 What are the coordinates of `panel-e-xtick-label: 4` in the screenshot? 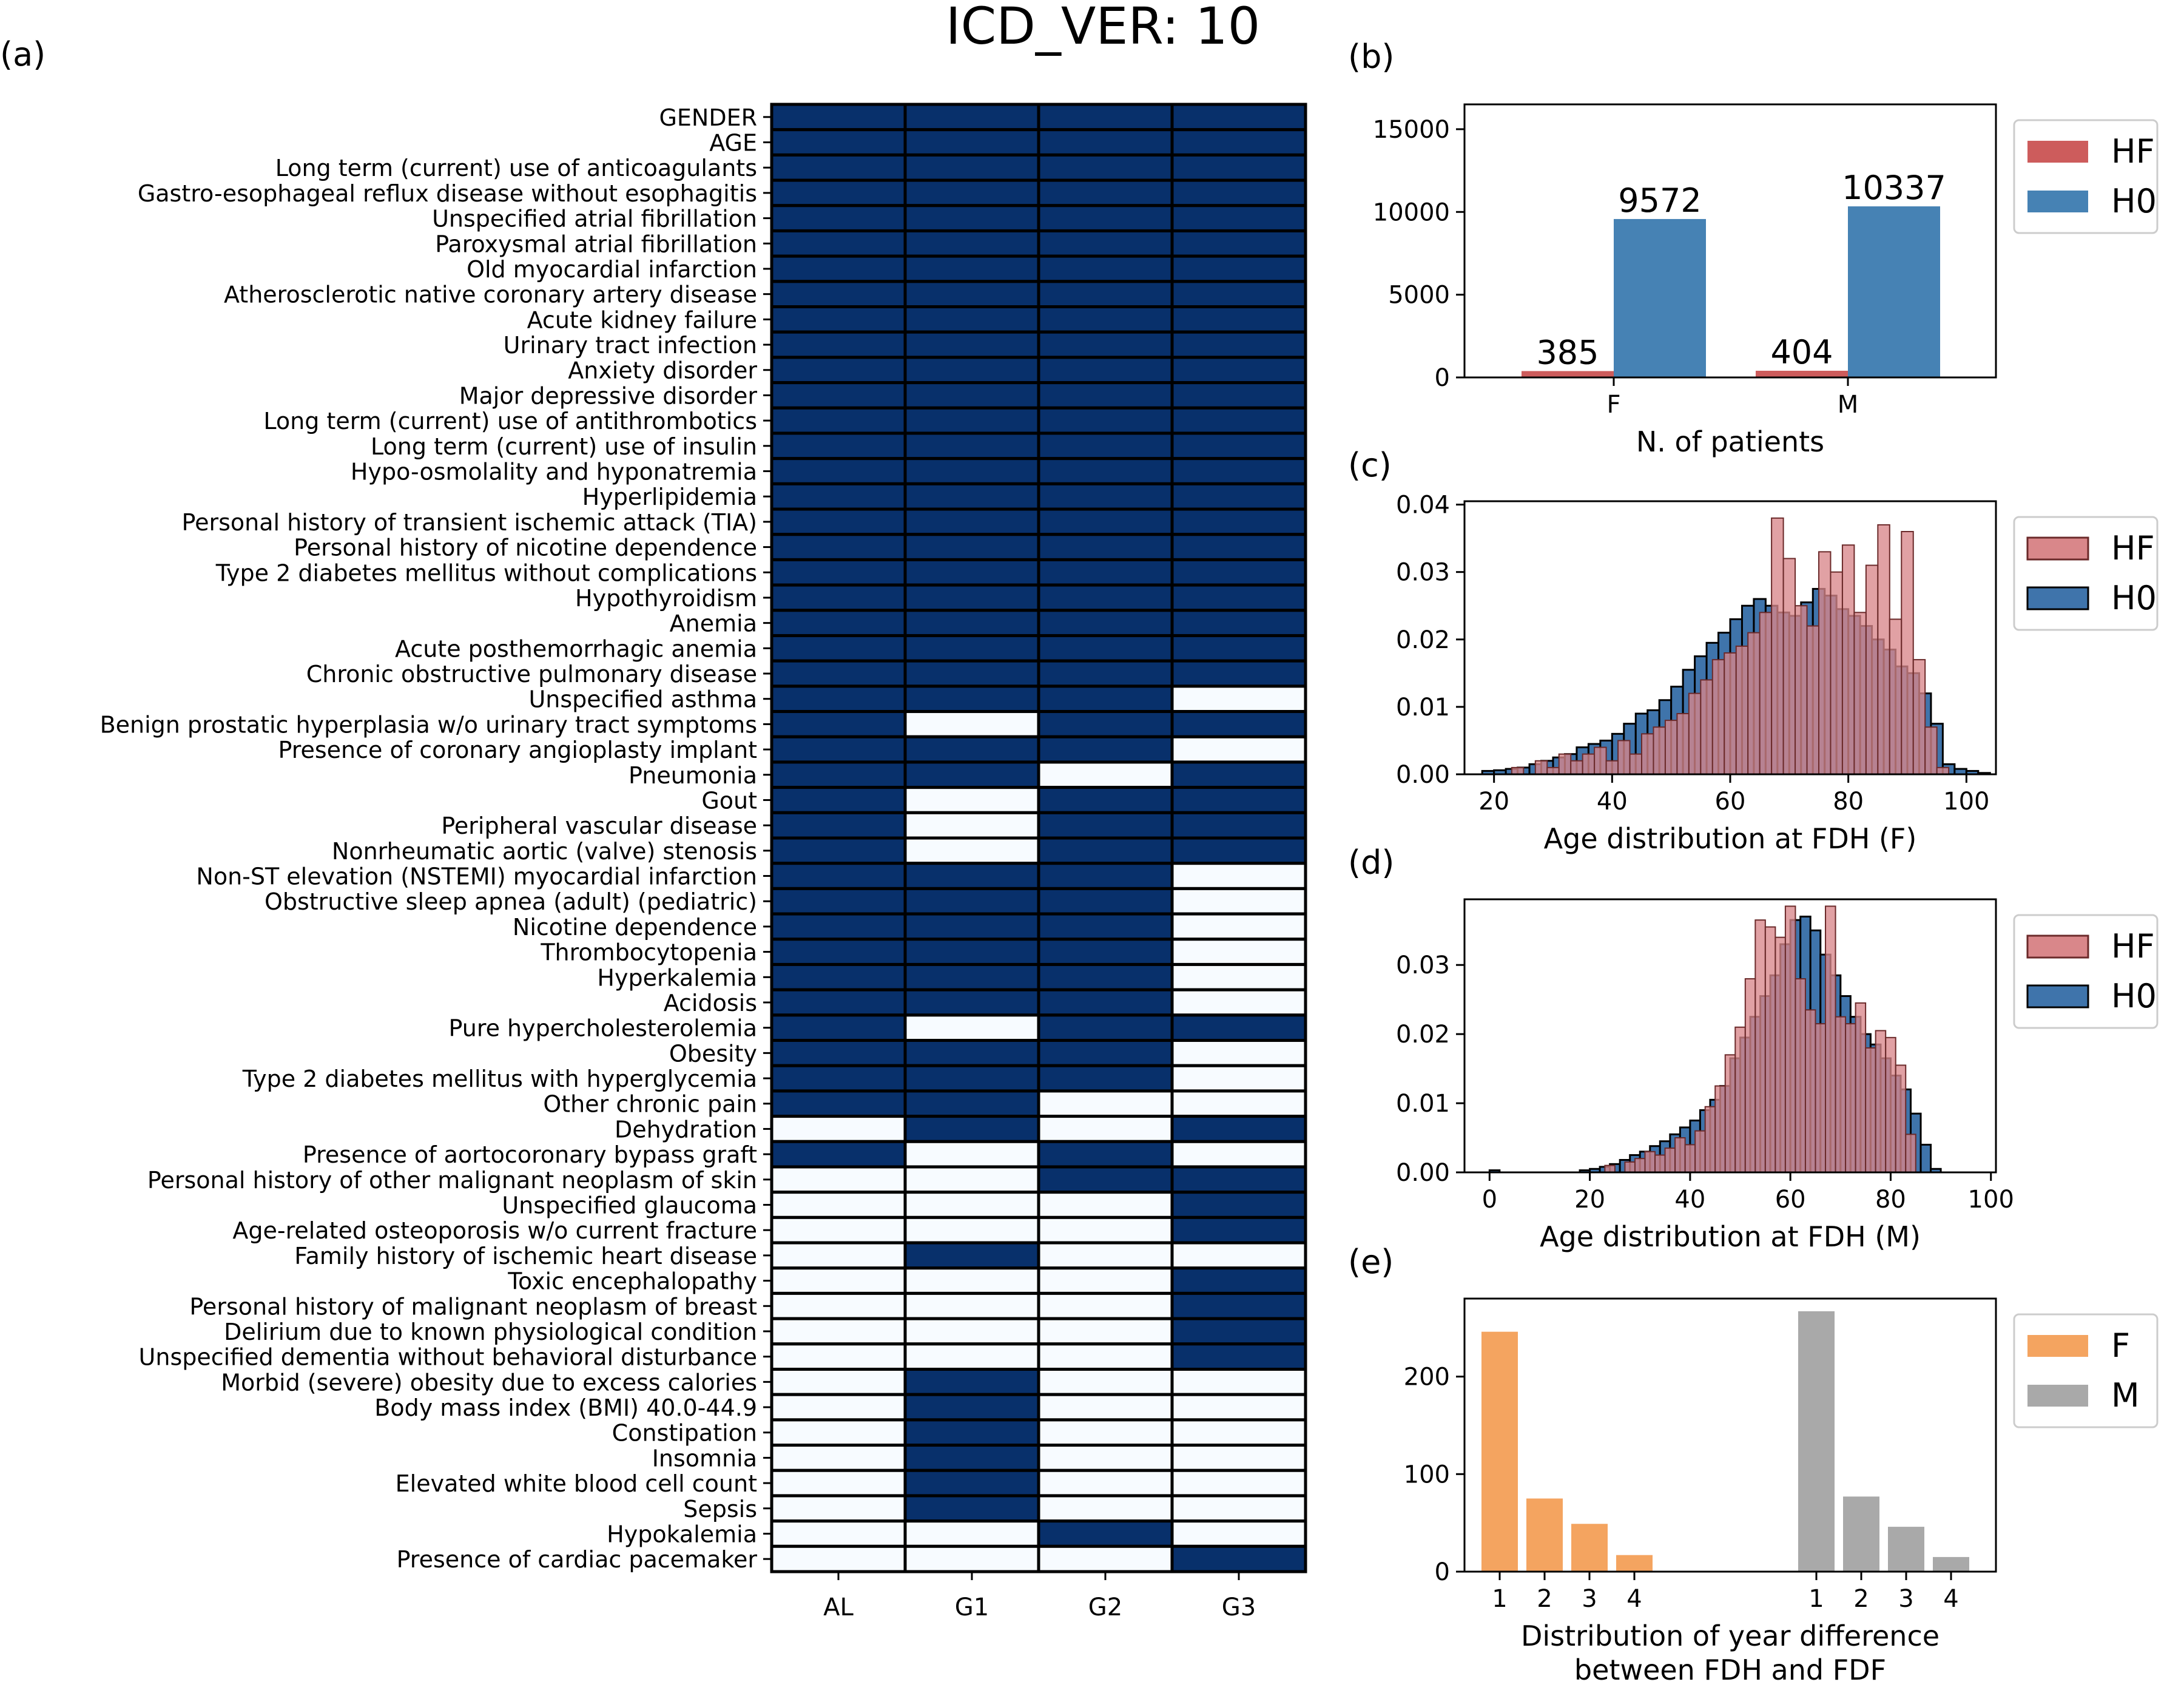 It's located at (1950, 1599).